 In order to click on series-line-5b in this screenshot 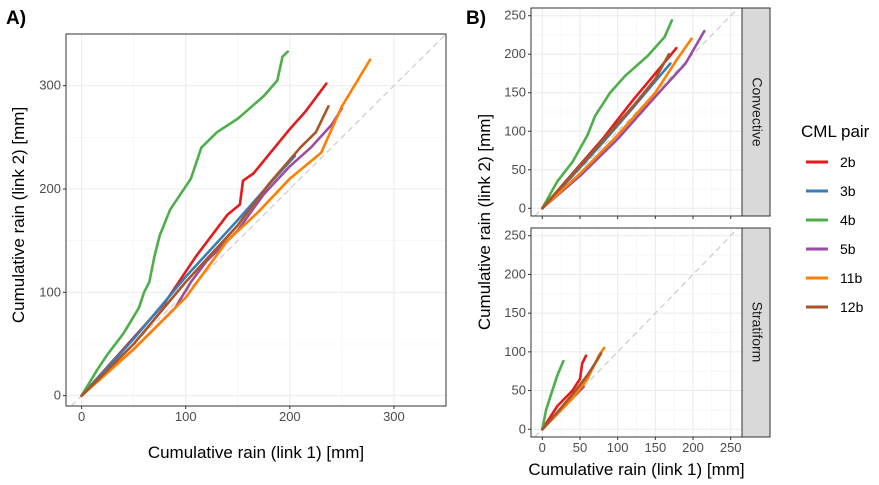, I will do `click(623, 119)`.